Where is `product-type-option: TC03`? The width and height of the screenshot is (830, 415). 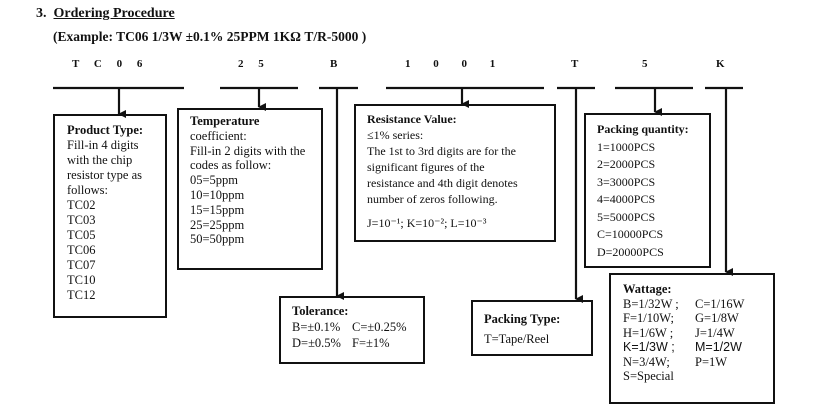
product-type-option: TC03 is located at coordinates (81, 220).